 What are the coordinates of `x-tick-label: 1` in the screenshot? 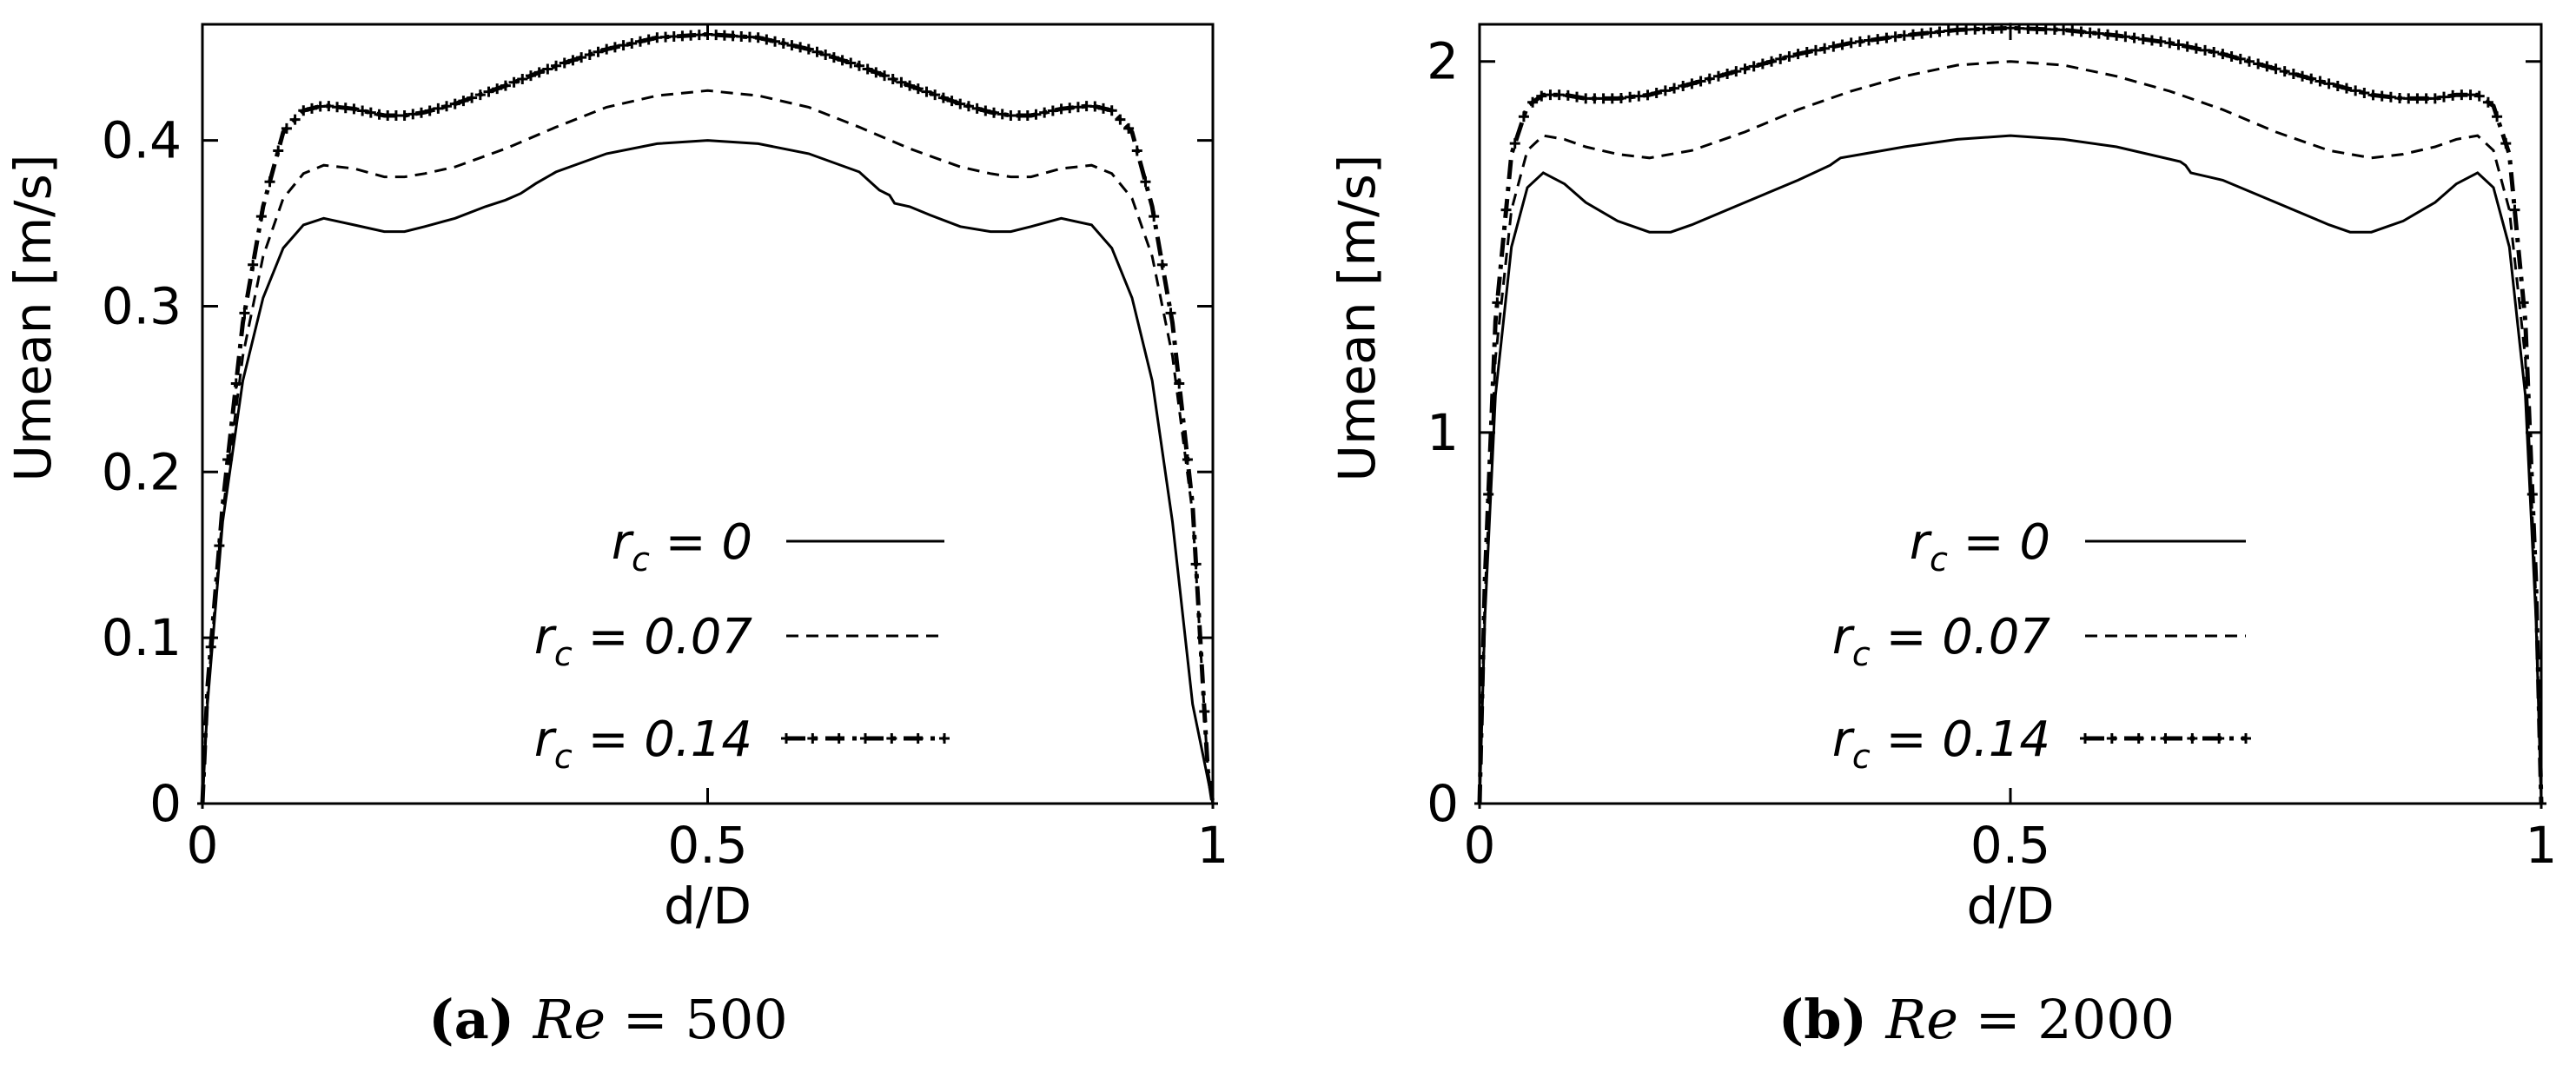 It's located at (2542, 845).